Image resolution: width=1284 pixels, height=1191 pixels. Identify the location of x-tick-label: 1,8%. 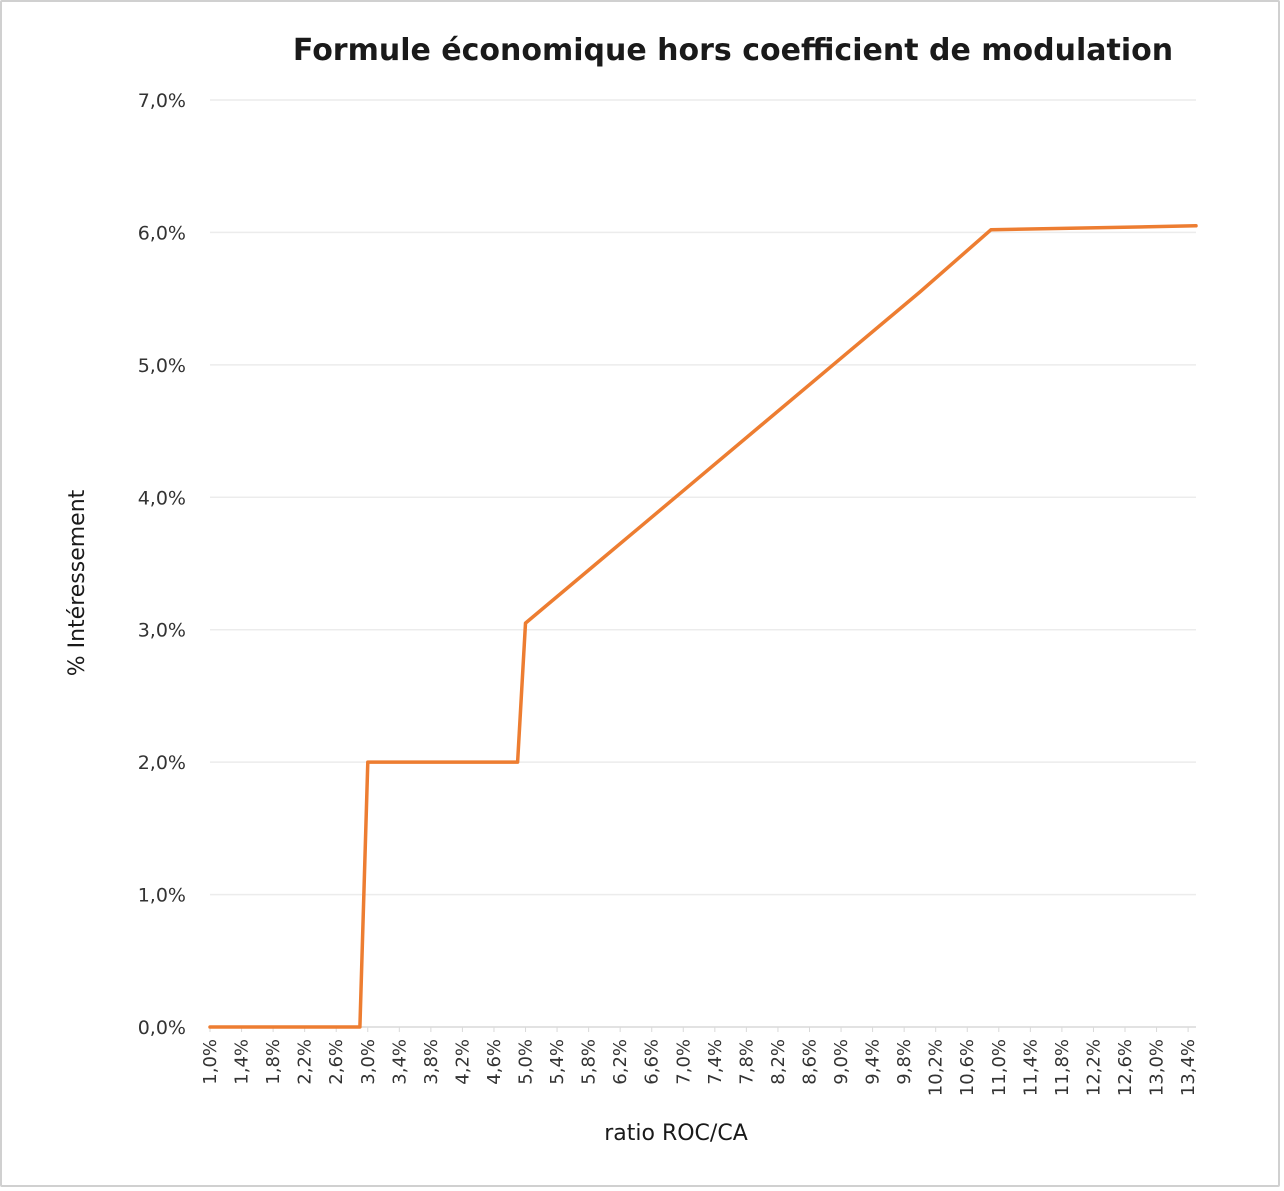
(273, 1062).